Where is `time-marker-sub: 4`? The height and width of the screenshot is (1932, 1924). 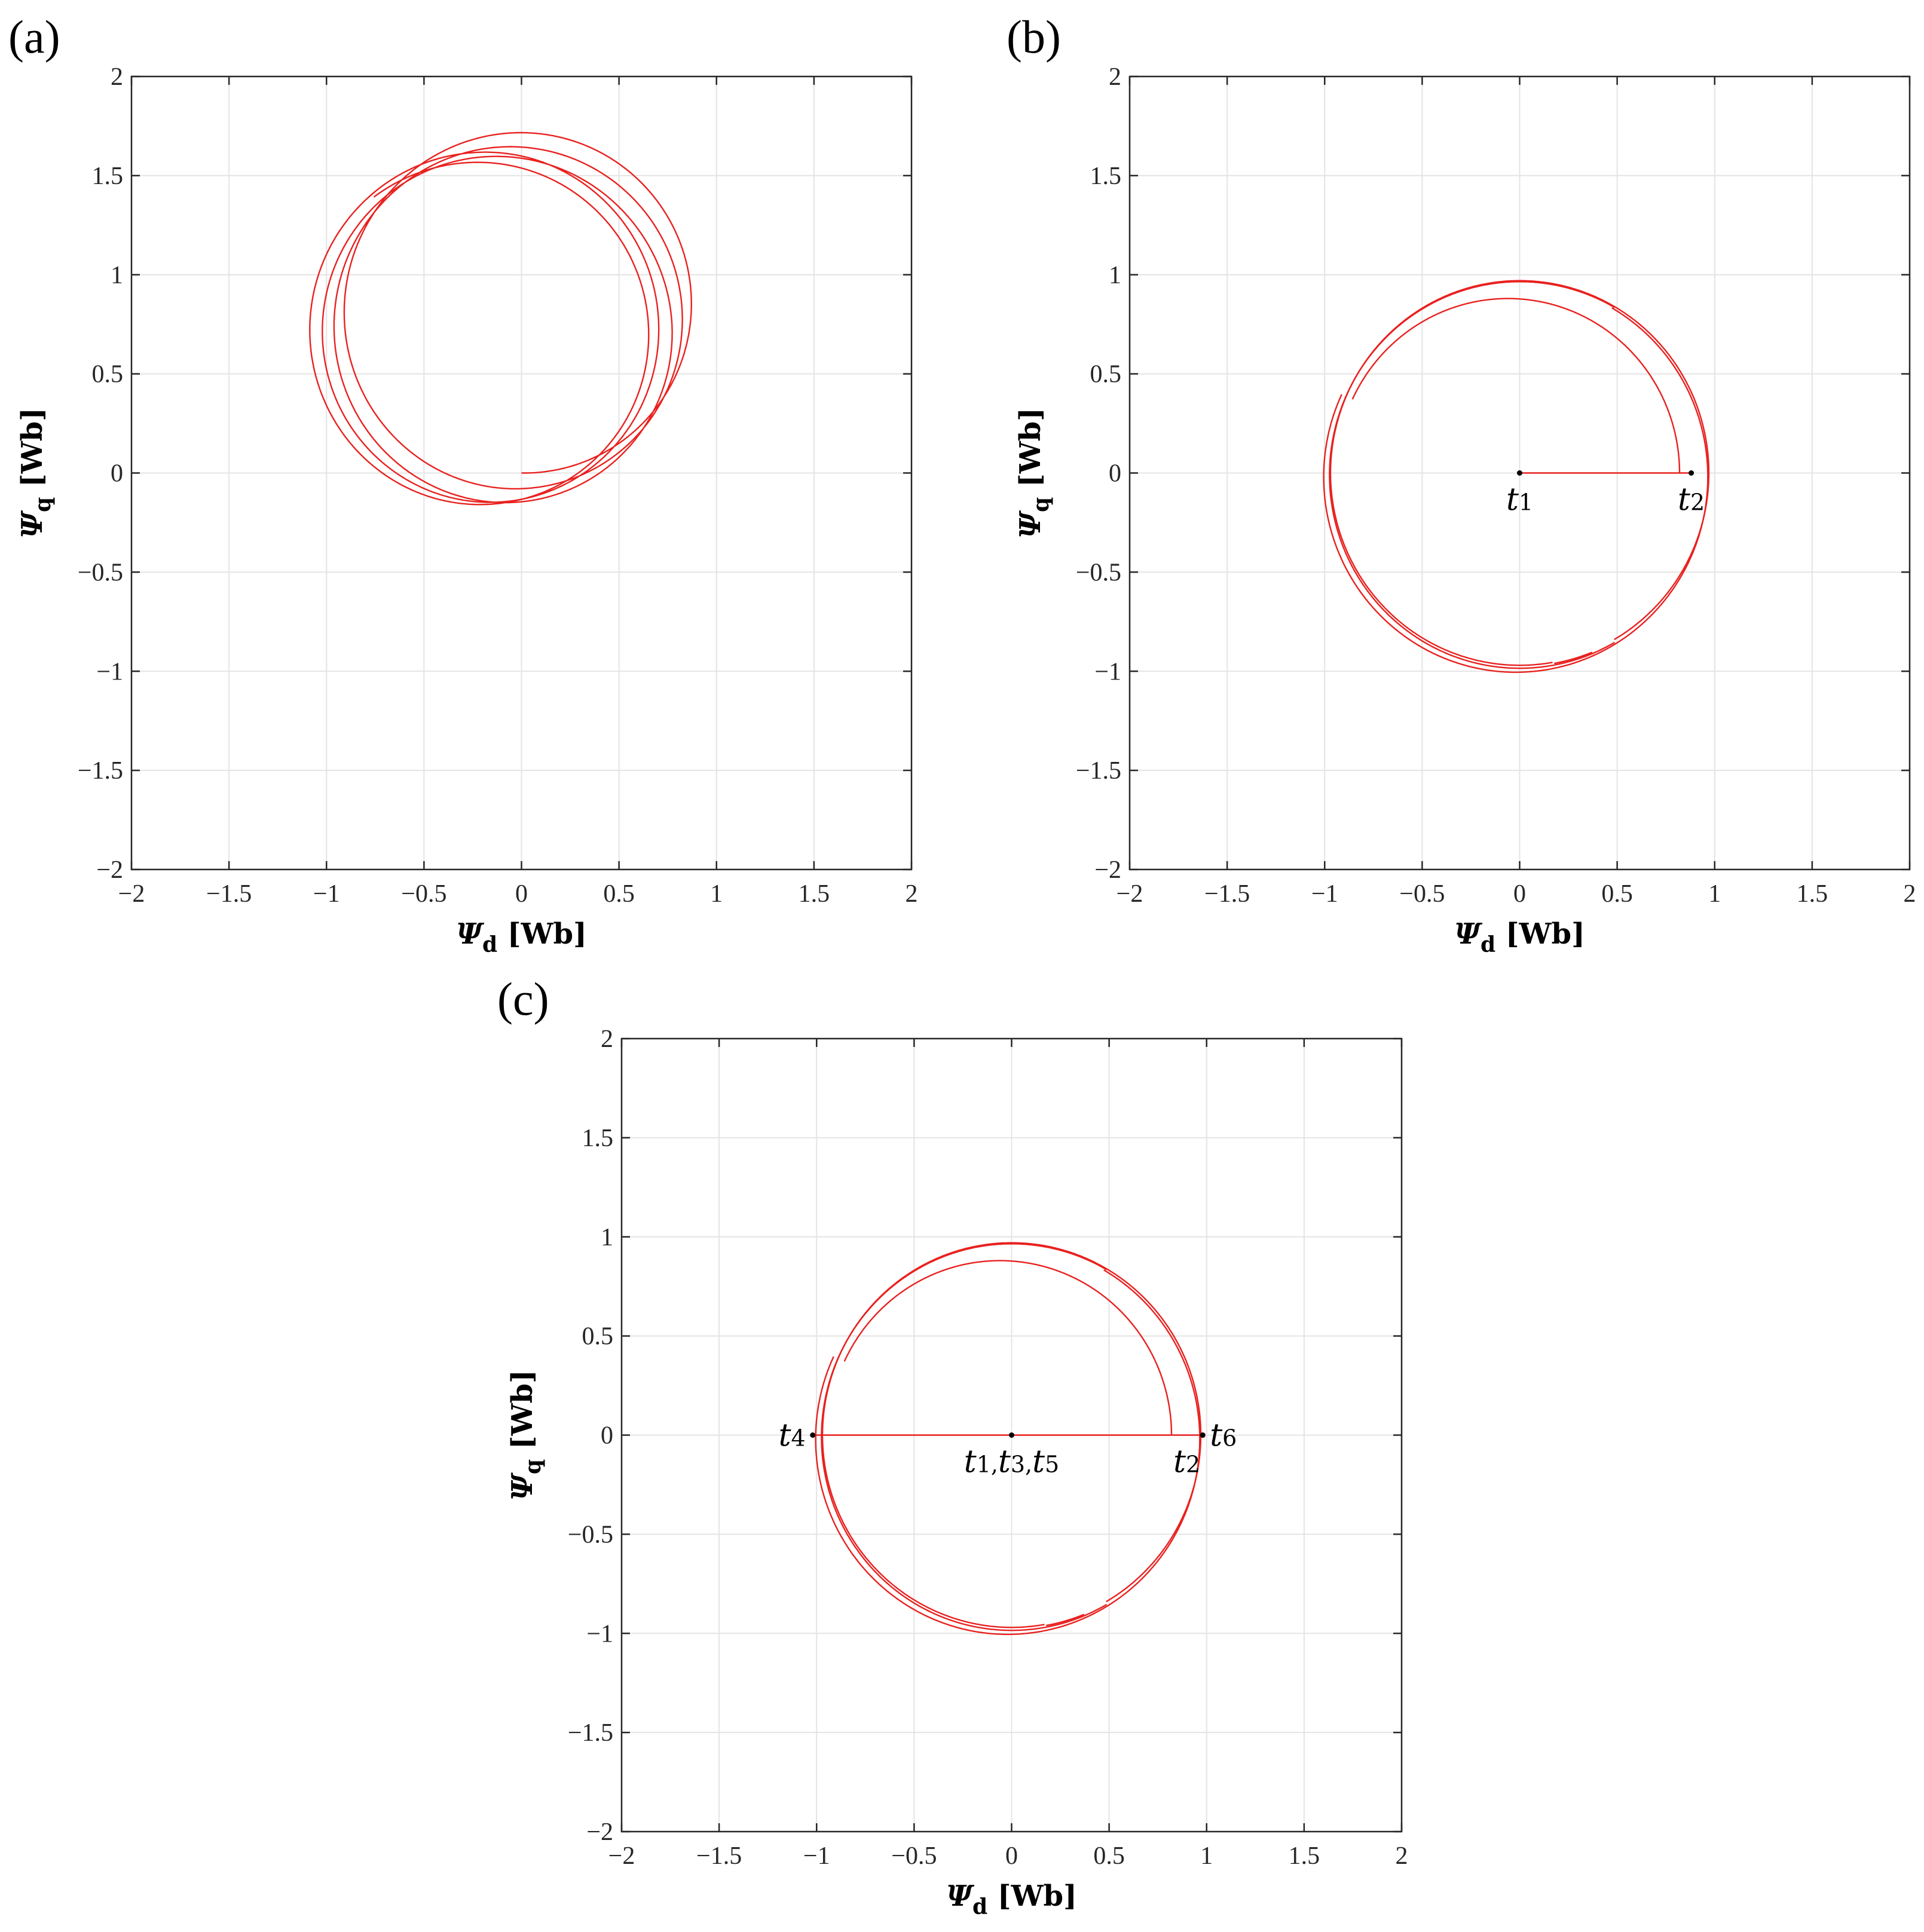 time-marker-sub: 4 is located at coordinates (799, 1438).